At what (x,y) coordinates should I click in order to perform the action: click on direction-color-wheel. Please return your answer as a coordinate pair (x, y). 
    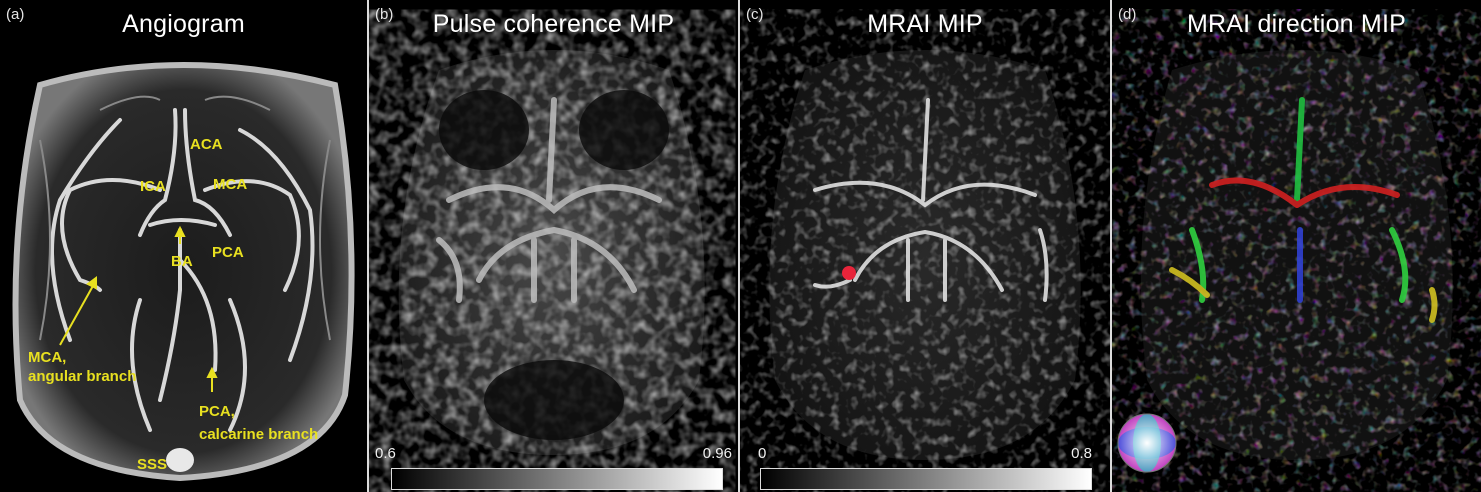
    Looking at the image, I should click on (1147, 443).